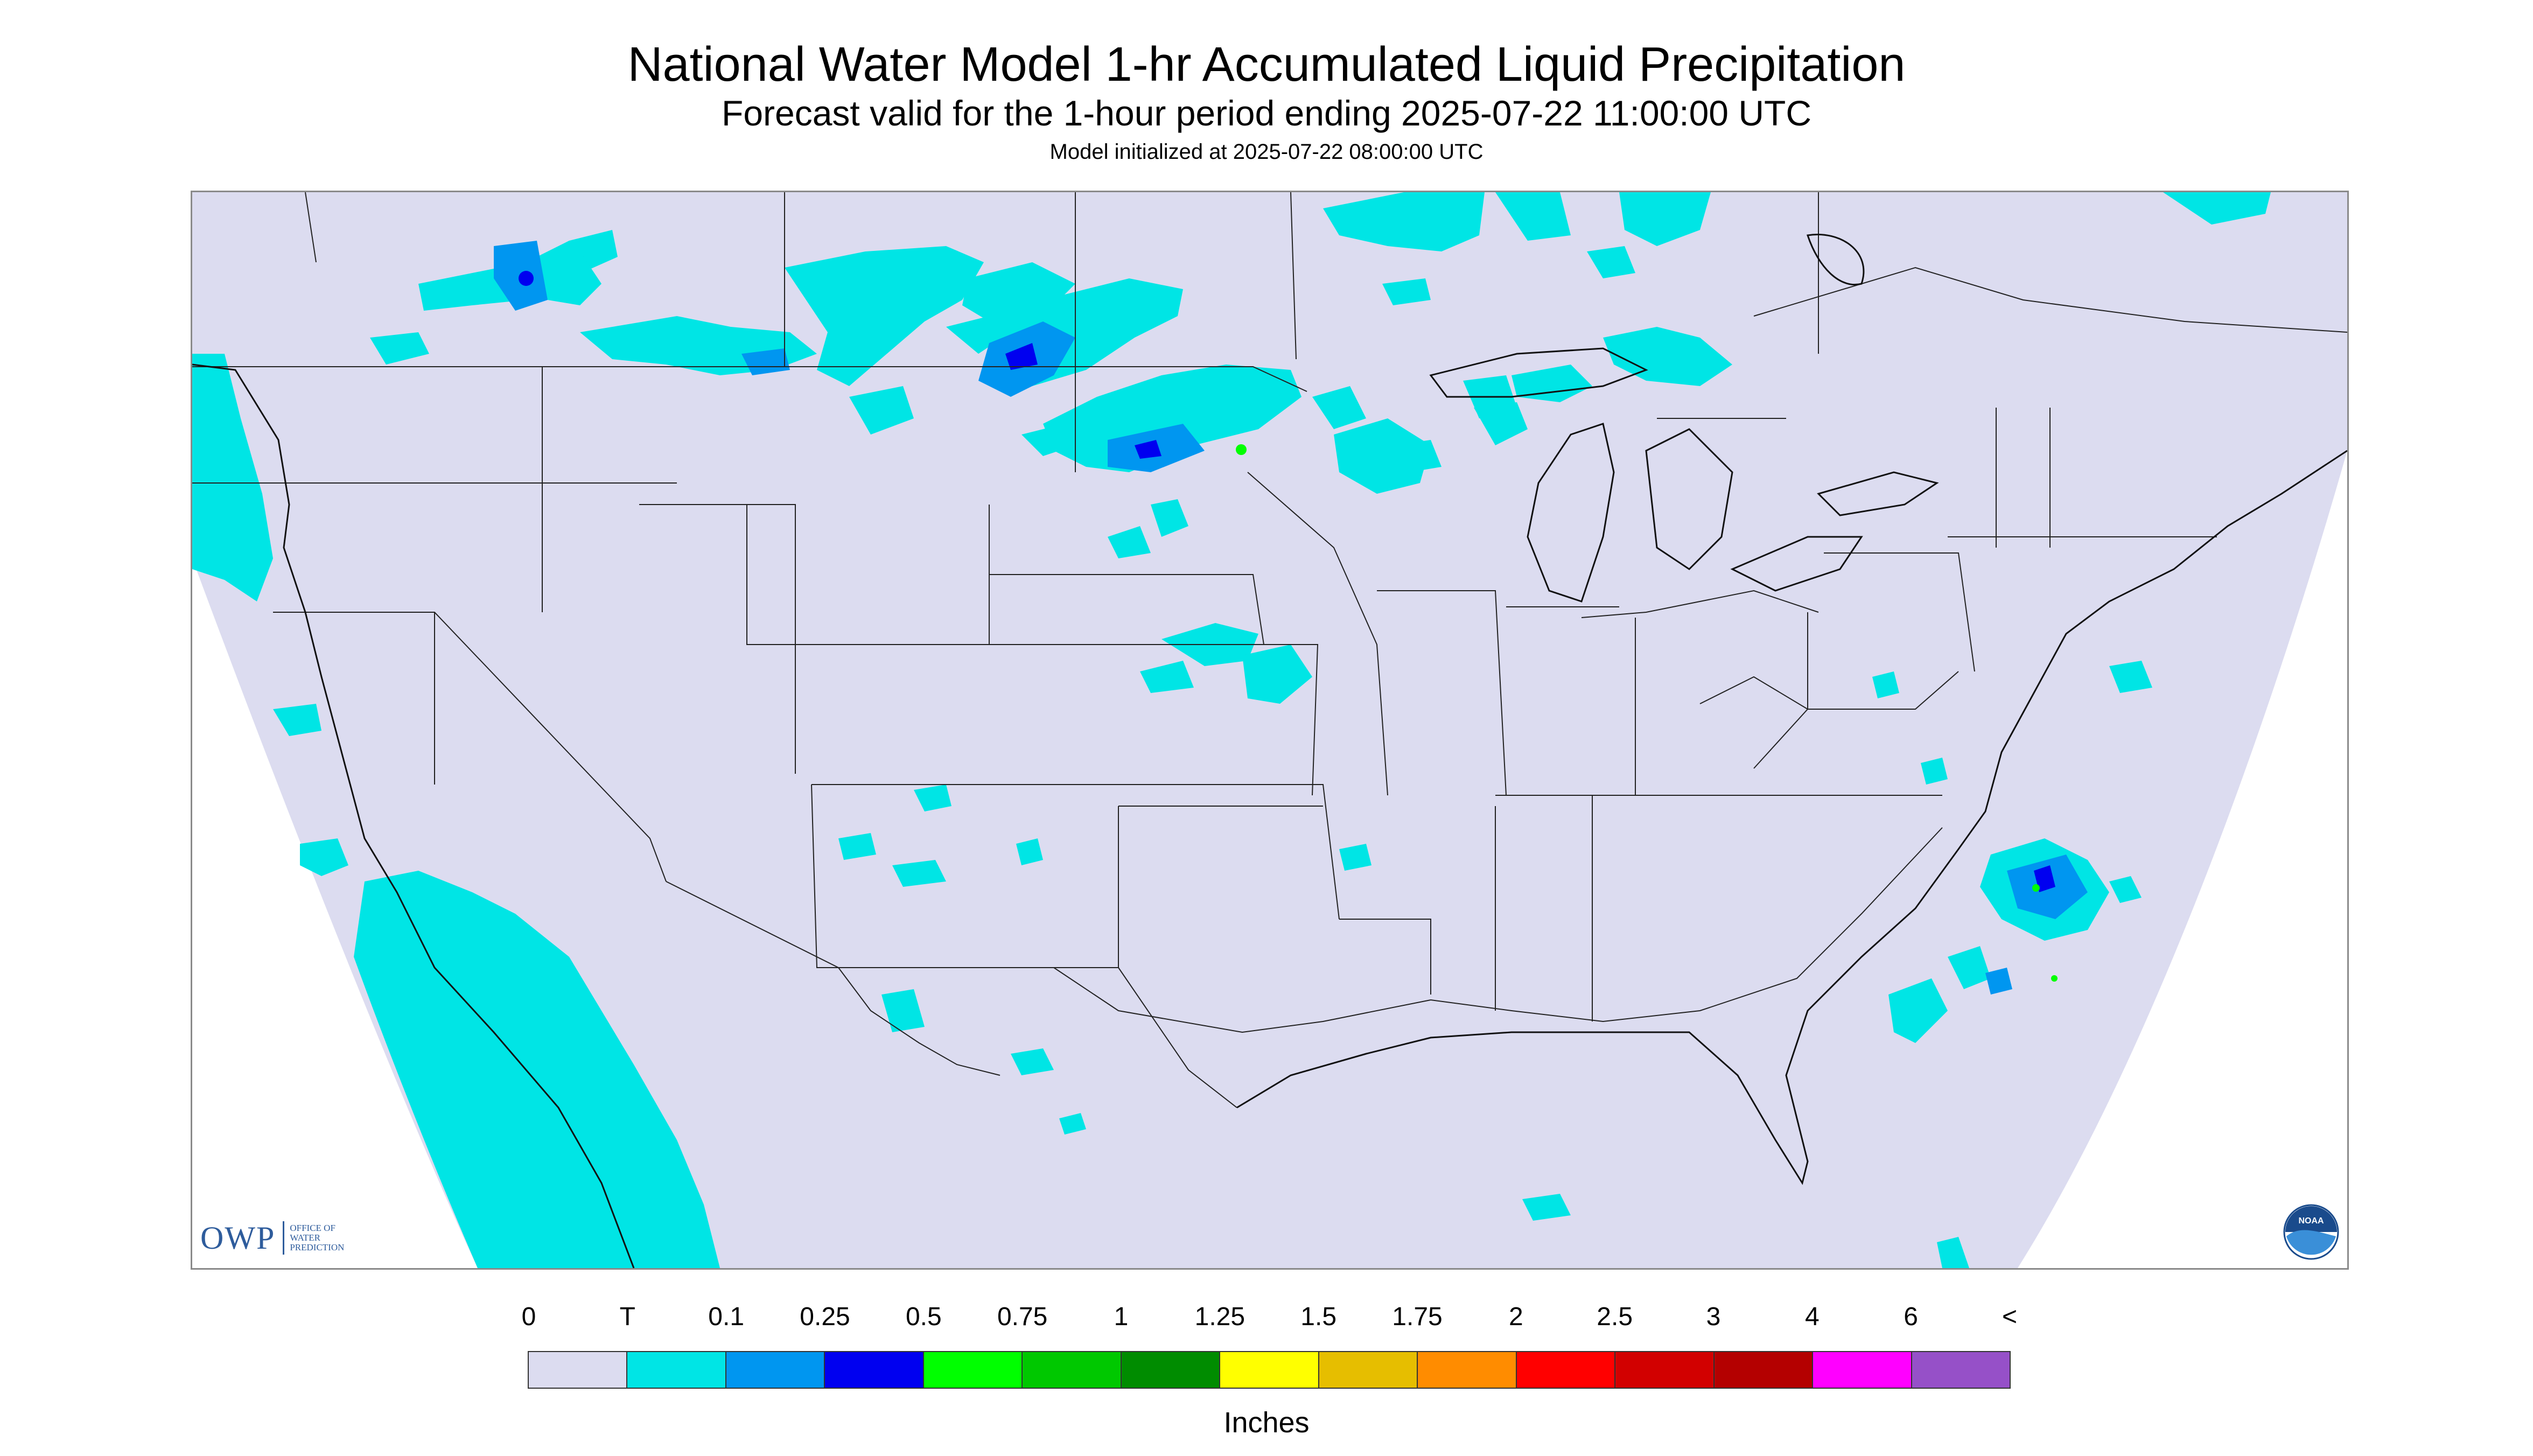  I want to click on legend-tick-label: 2.5, so click(1615, 1317).